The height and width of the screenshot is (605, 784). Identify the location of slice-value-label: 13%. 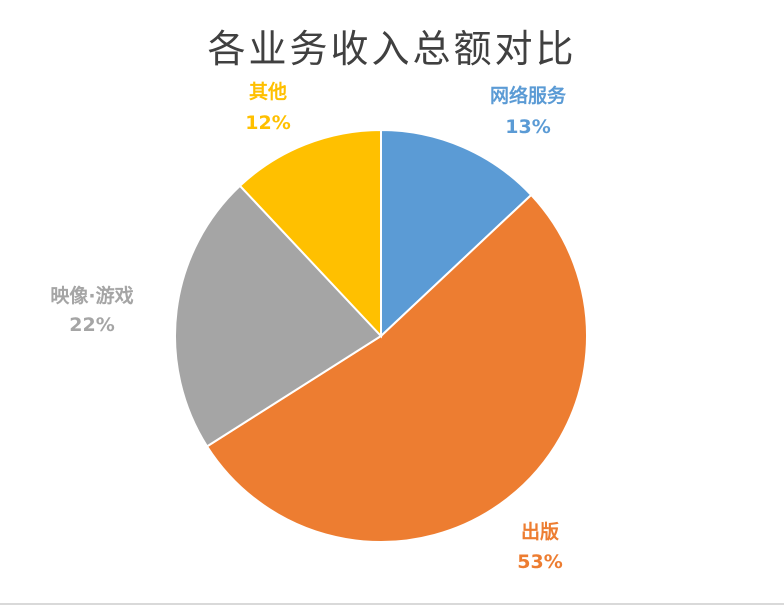
(527, 127).